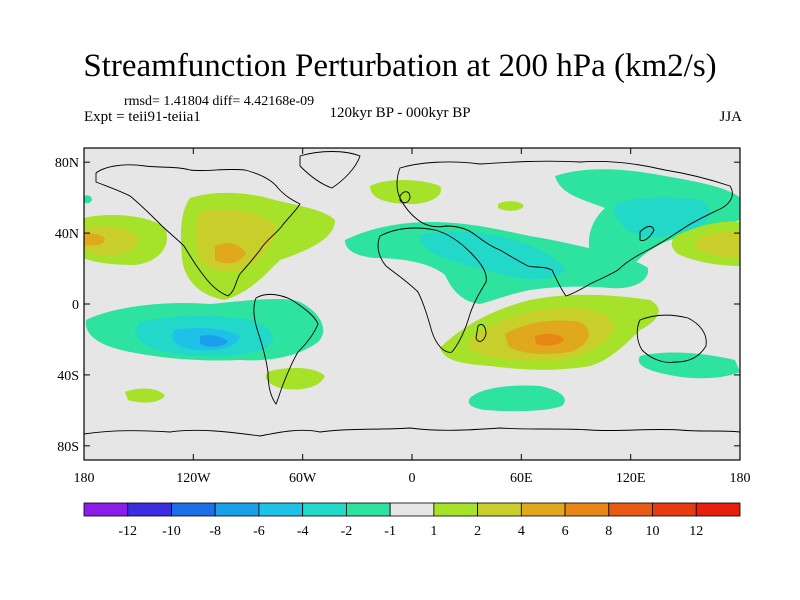  I want to click on colorbar-label: -4, so click(303, 531).